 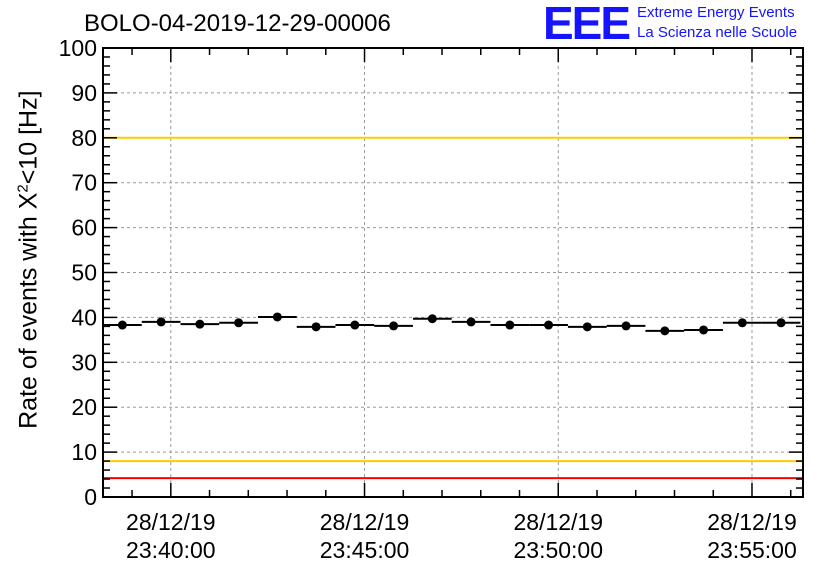 What do you see at coordinates (84, 93) in the screenshot?
I see `y-tick-label: 90` at bounding box center [84, 93].